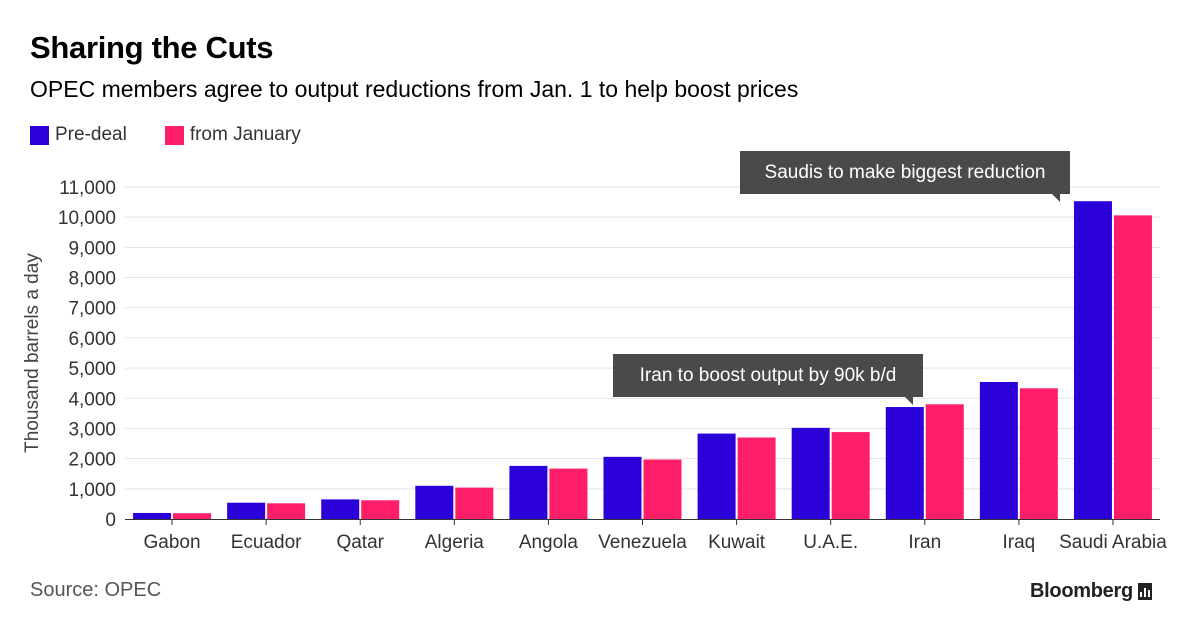 This screenshot has width=1200, height=635. What do you see at coordinates (904, 463) in the screenshot?
I see `bar-pre-deal-iran` at bounding box center [904, 463].